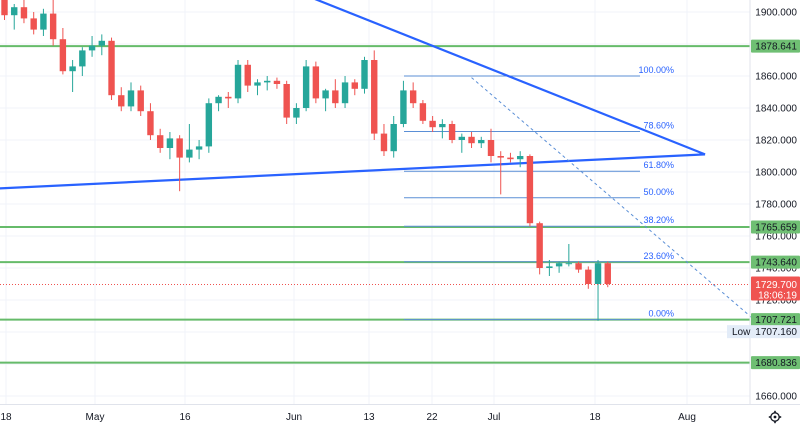 The width and height of the screenshot is (800, 429). Describe the element at coordinates (658, 165) in the screenshot. I see `fib-level-label: 61.80%` at that location.